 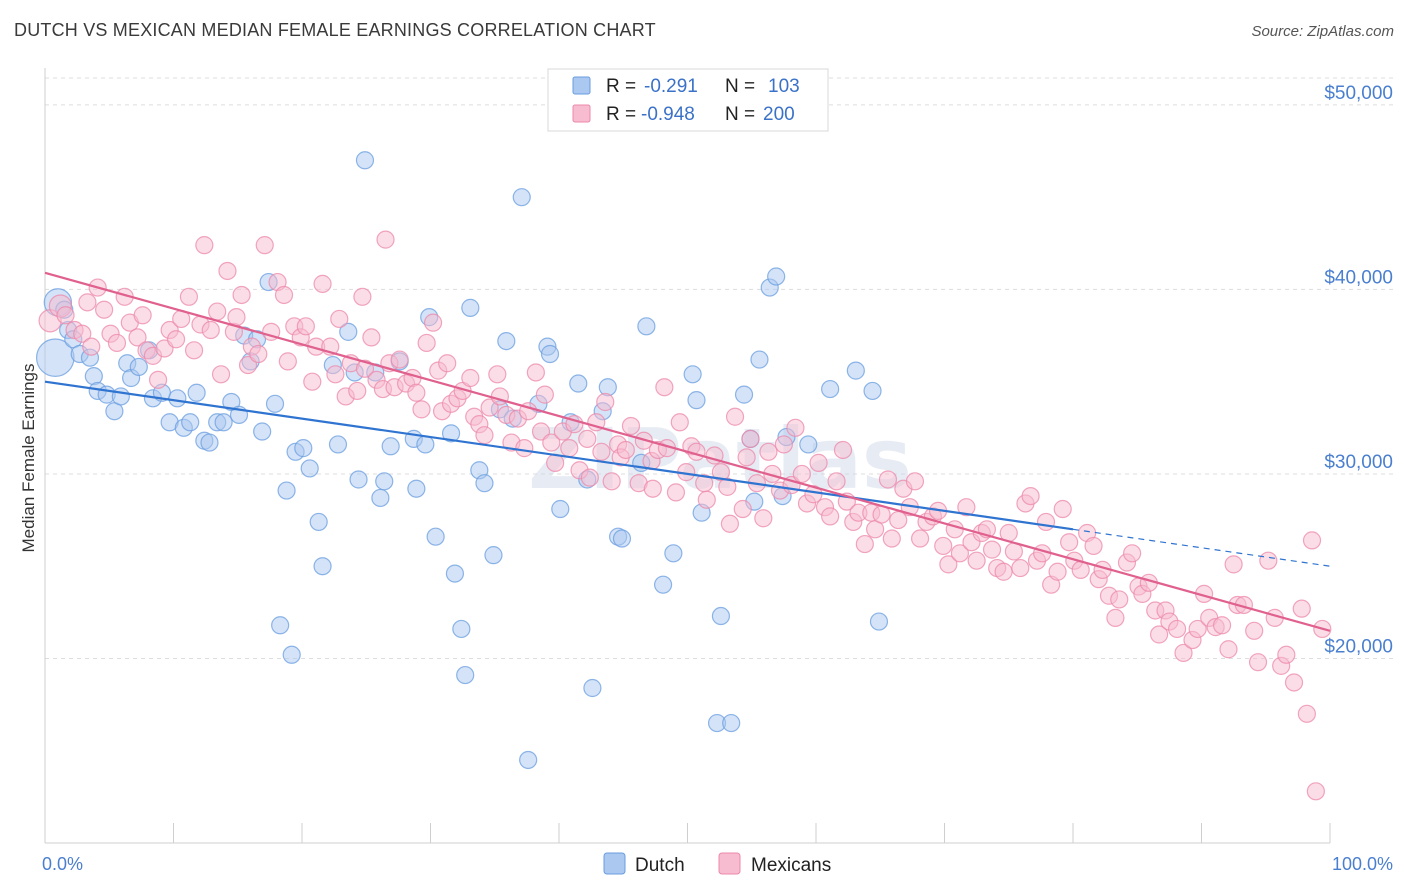 I want to click on legend-mexicans-r-value: -0.948, so click(x=668, y=114).